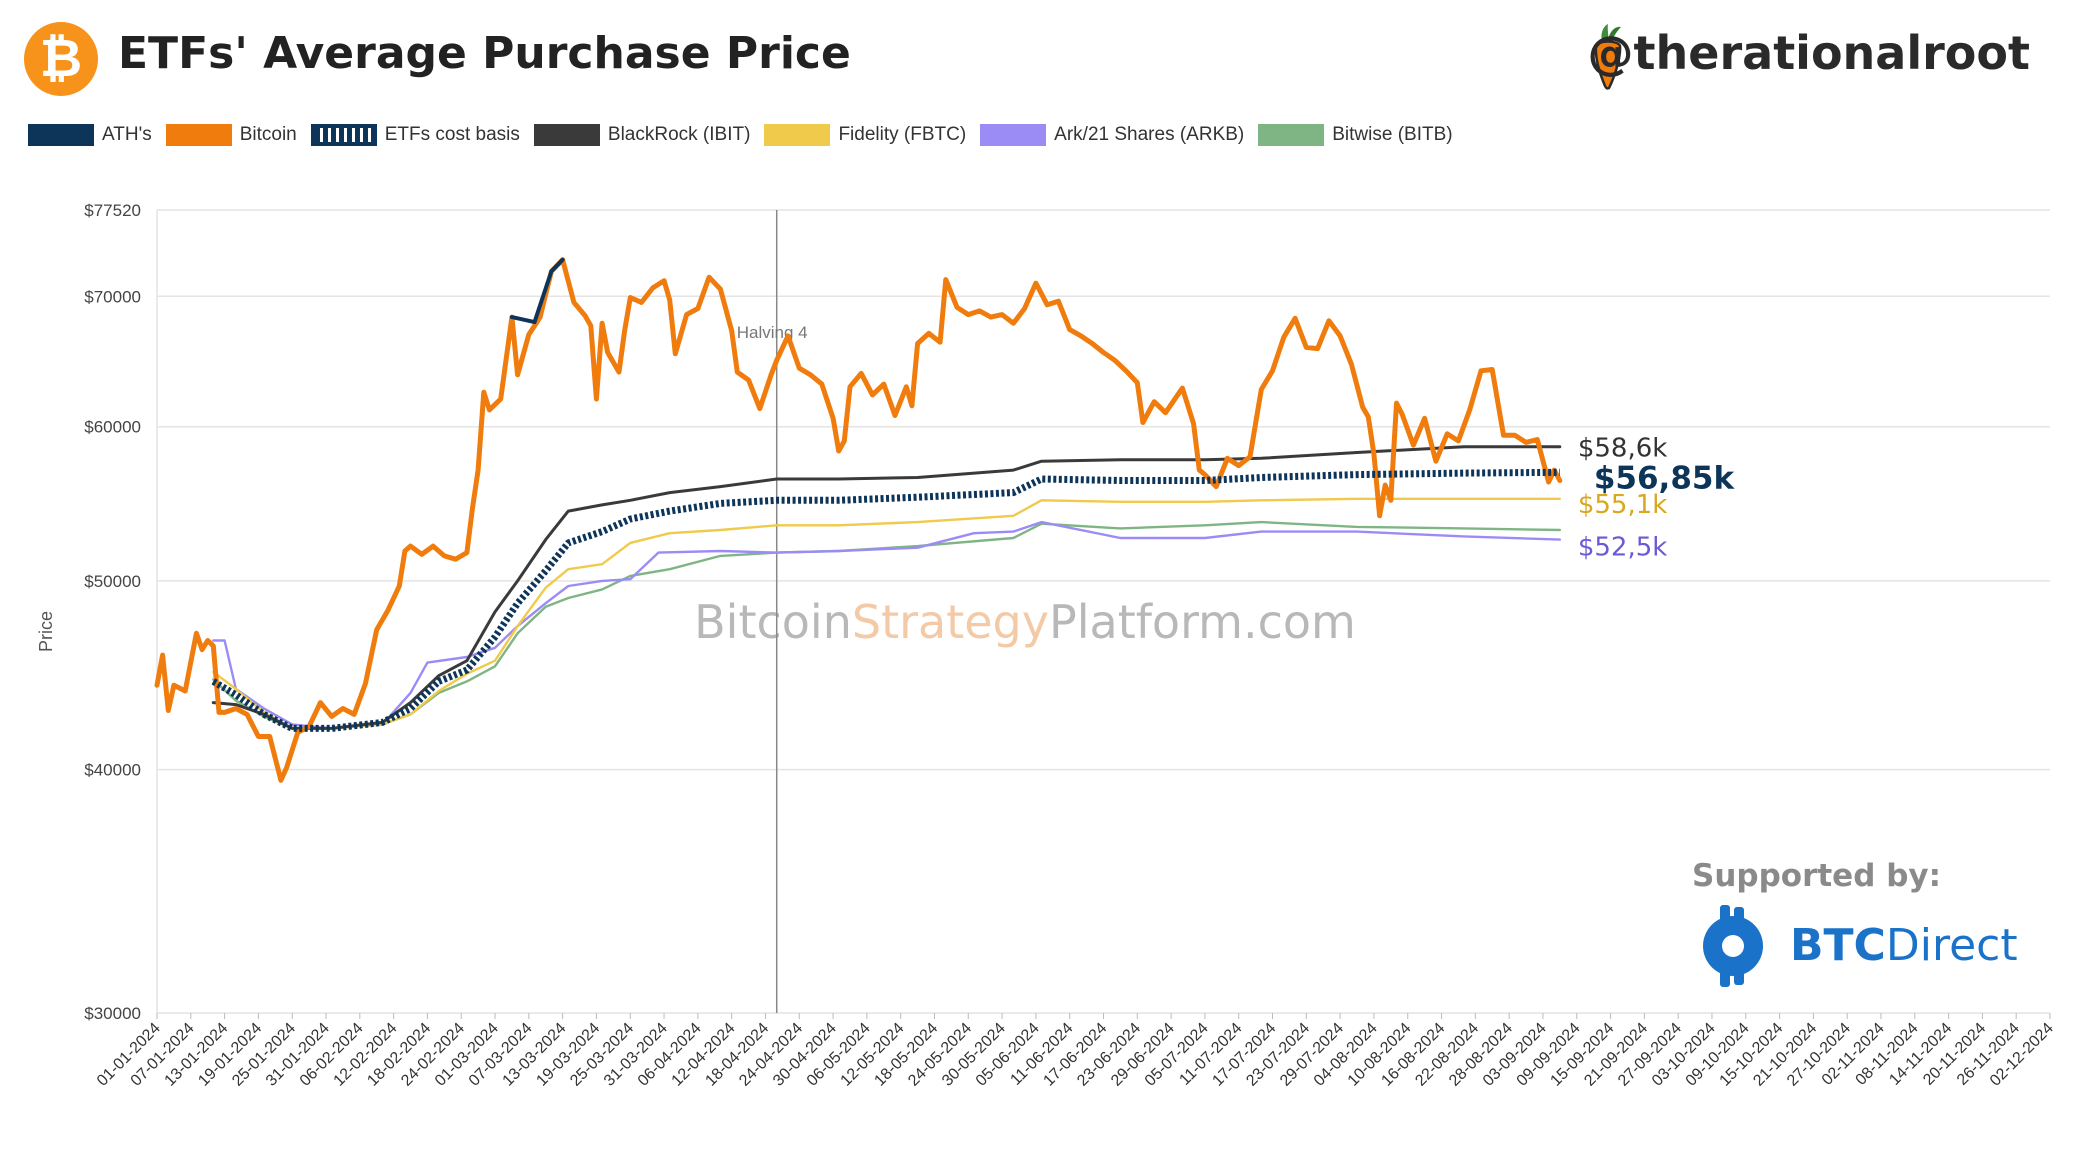  I want to click on watermark-part-1: Bitcoin, so click(773, 622).